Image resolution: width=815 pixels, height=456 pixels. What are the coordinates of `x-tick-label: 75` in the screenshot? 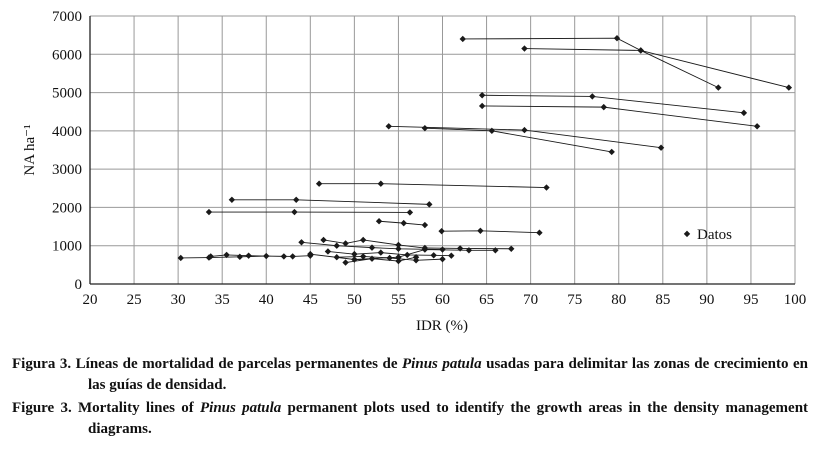 It's located at (574, 300).